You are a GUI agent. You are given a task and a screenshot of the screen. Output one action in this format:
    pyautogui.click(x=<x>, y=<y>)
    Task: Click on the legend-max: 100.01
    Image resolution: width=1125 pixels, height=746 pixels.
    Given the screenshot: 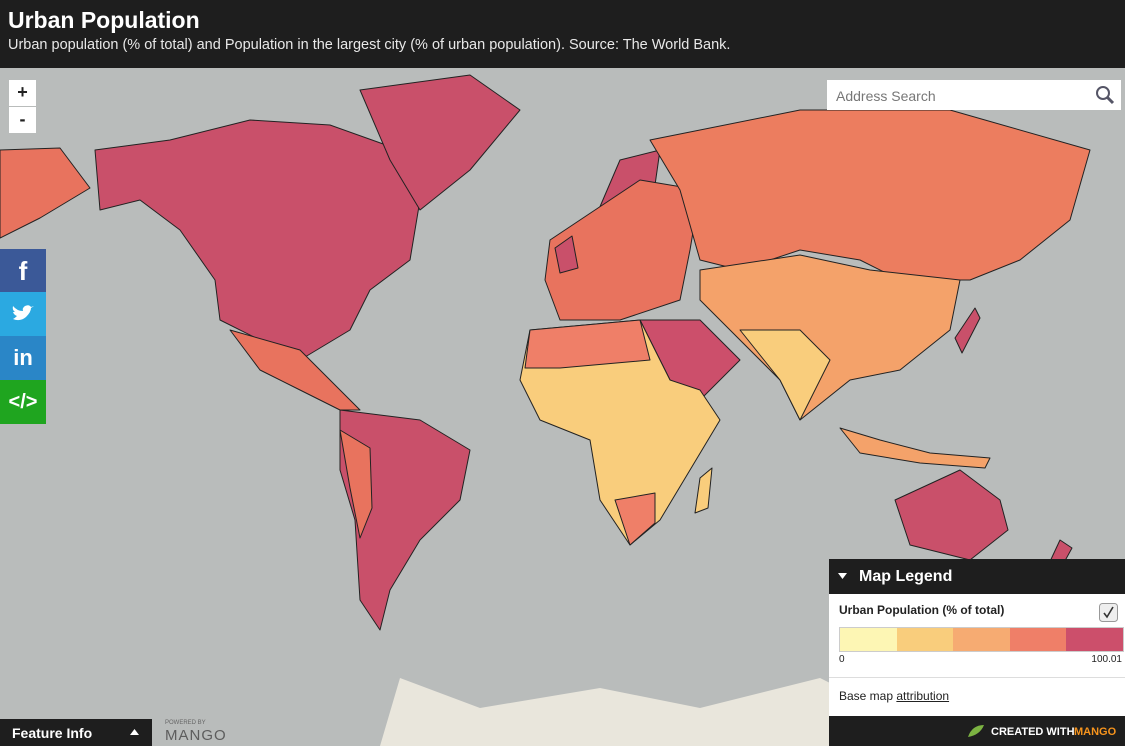 What is the action you would take?
    pyautogui.click(x=1106, y=659)
    